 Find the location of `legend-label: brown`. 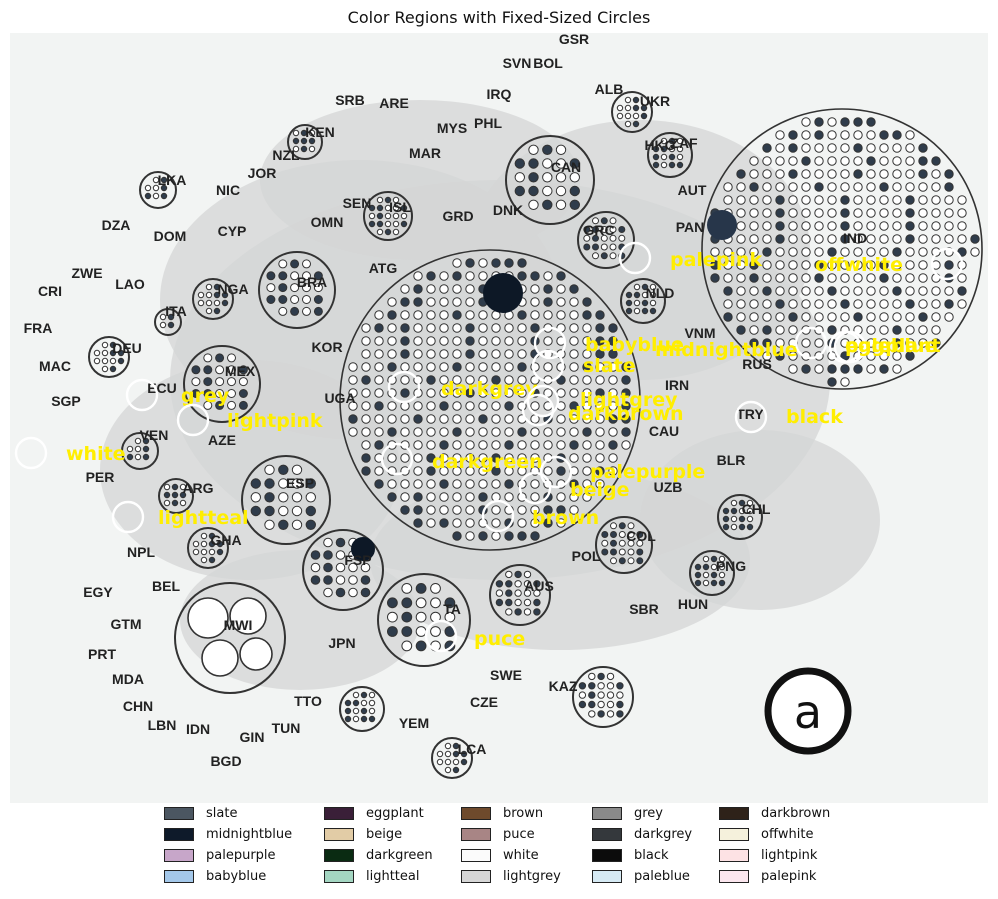

legend-label: brown is located at coordinates (523, 813).